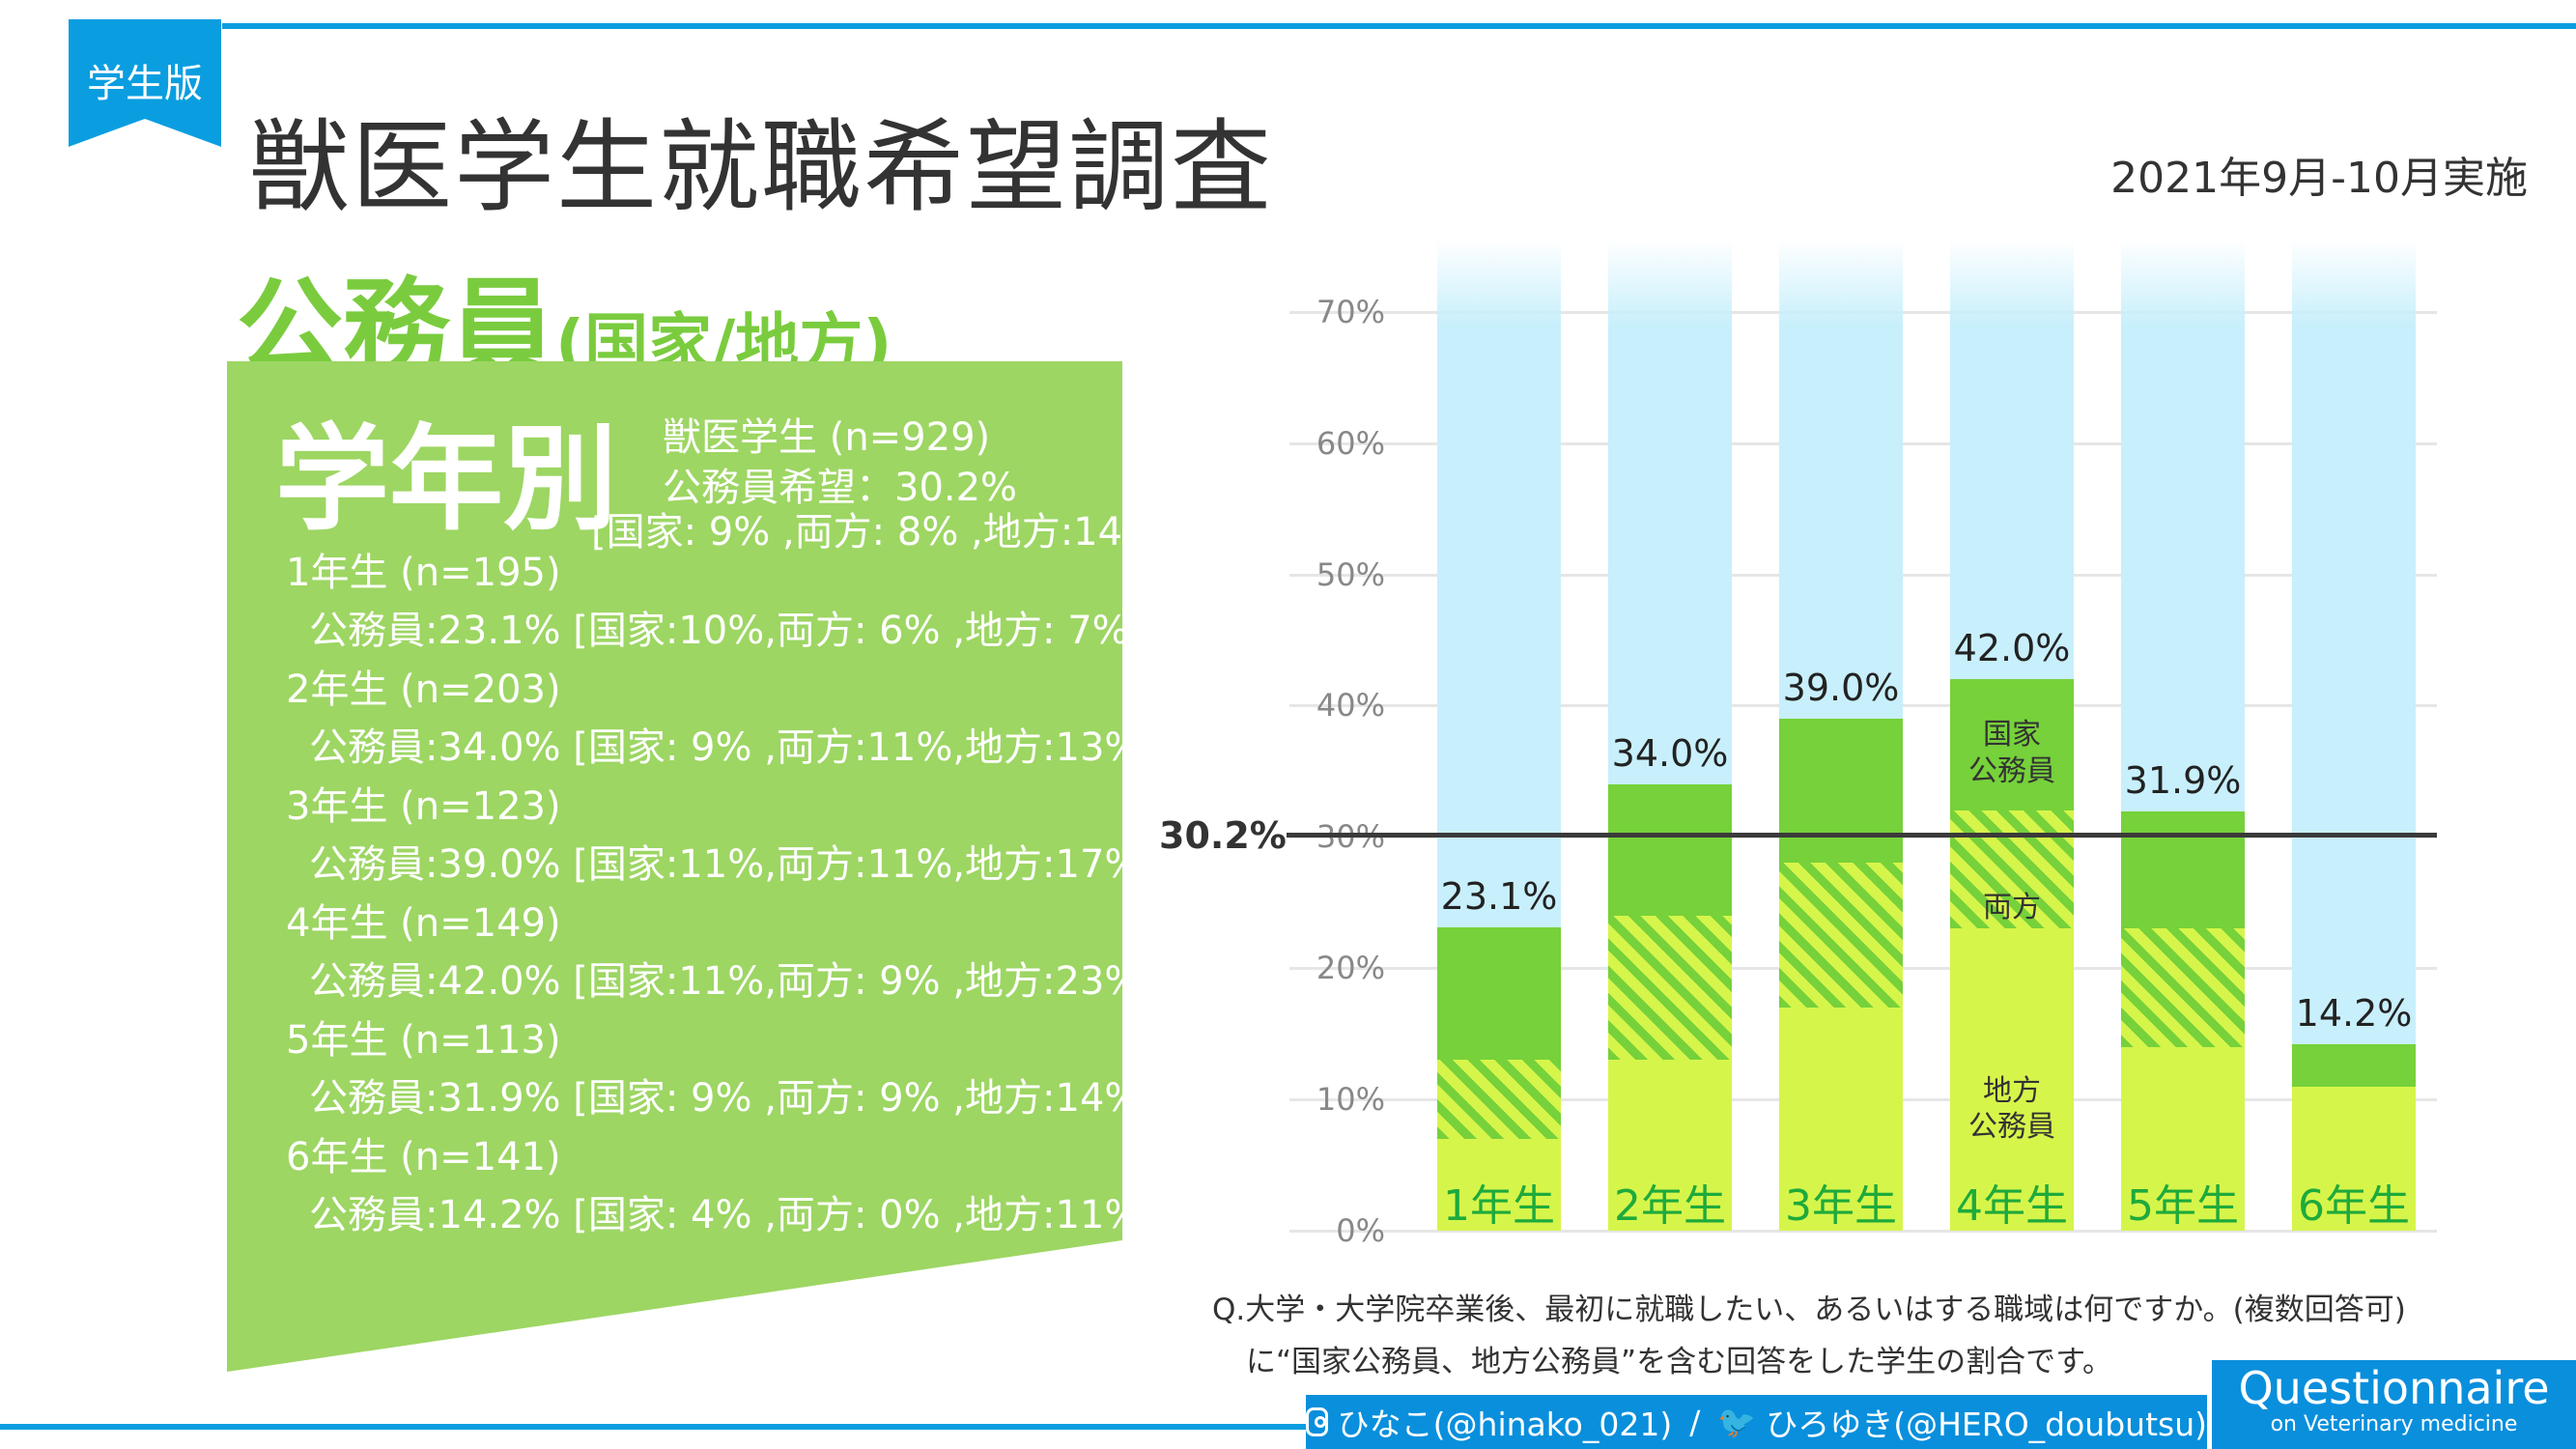 This screenshot has width=2576, height=1449. I want to click on instagram-icon, so click(1317, 1421).